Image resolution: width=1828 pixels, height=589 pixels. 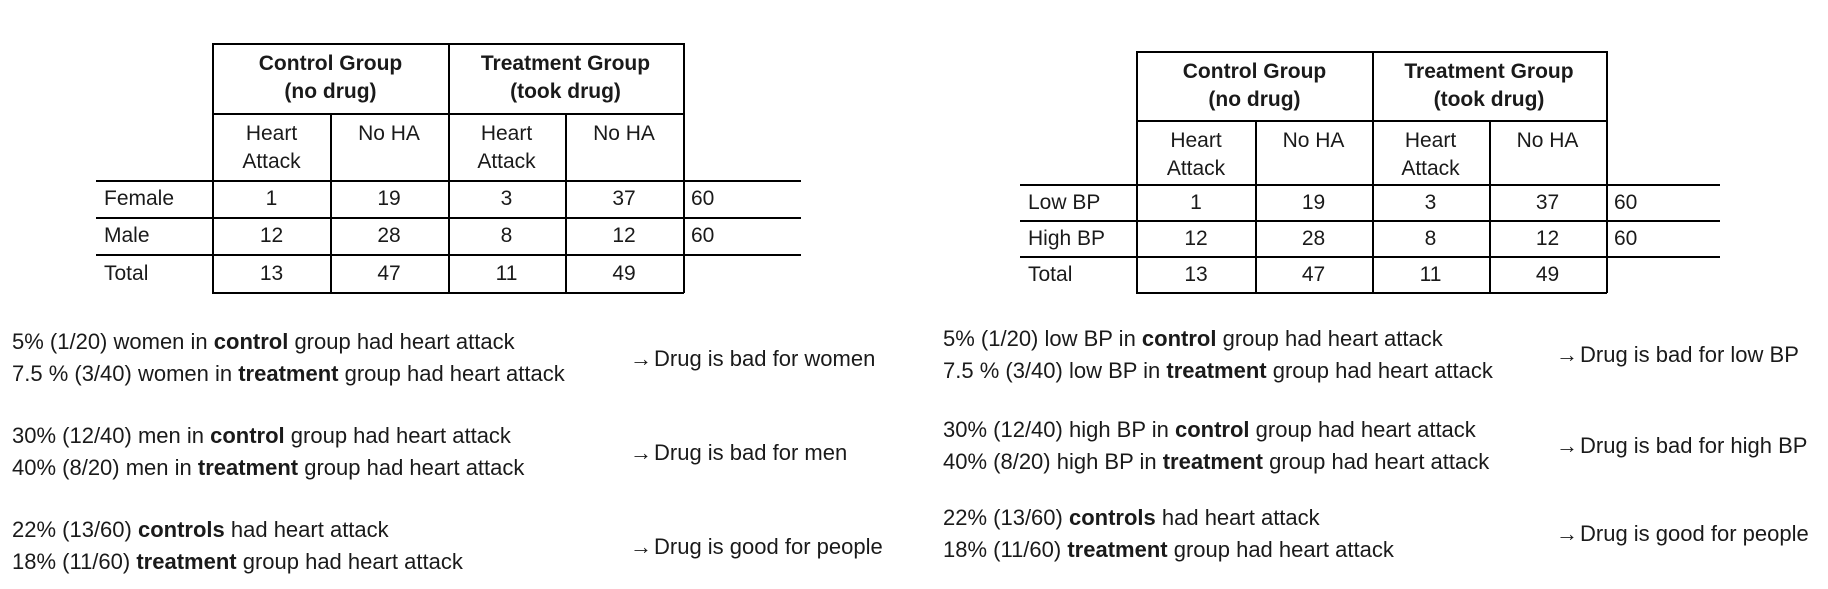 What do you see at coordinates (506, 273) in the screenshot?
I see `table-cell: 11` at bounding box center [506, 273].